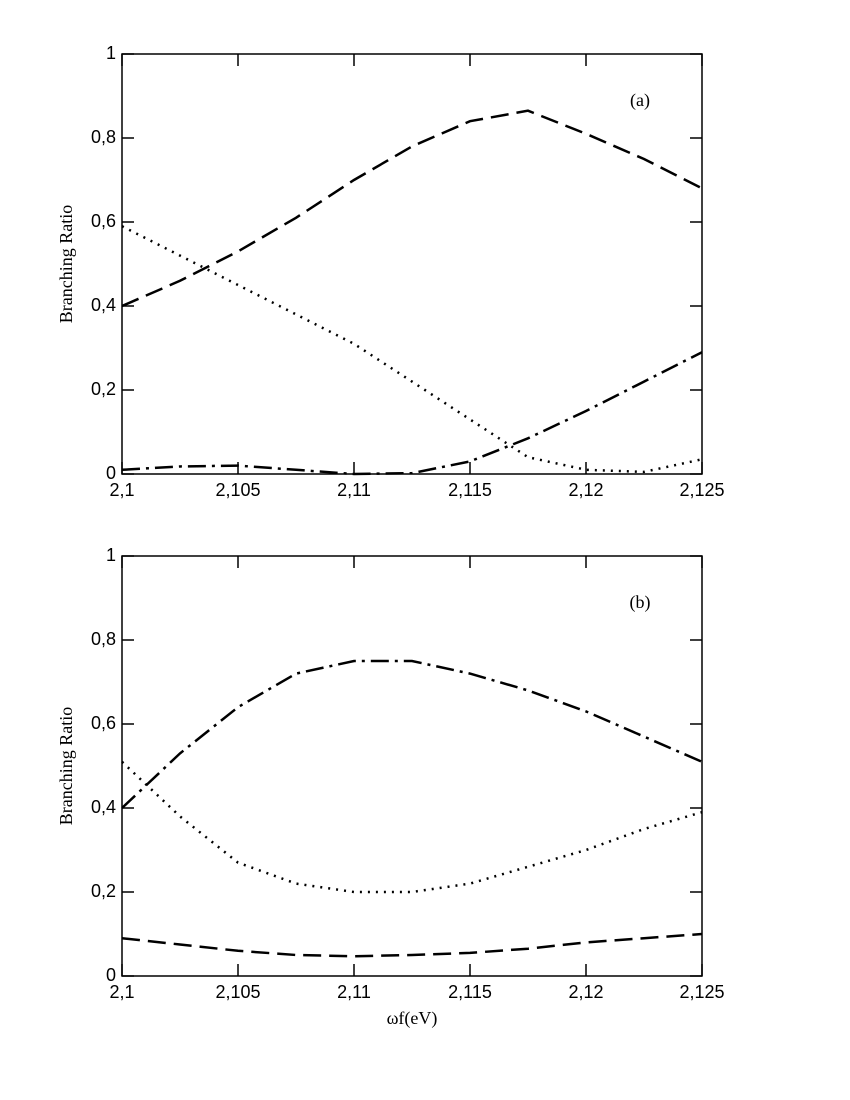 Image resolution: width=850 pixels, height=1100 pixels. I want to click on x-axis-label: ωf(eV), so click(412, 1018).